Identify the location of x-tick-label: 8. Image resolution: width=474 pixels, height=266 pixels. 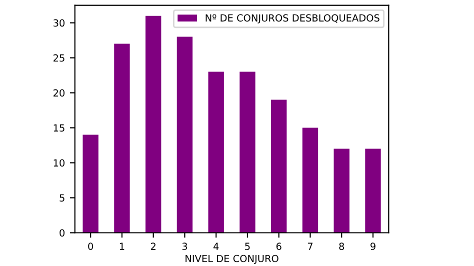
(341, 246).